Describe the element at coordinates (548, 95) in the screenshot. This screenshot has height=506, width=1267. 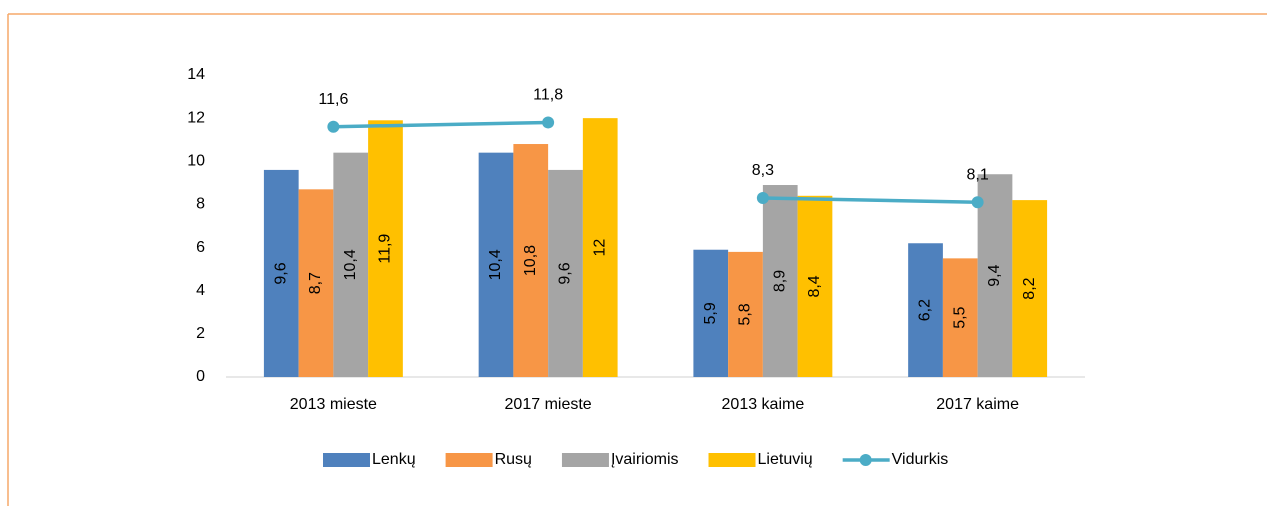
I see `line-value-label: 11,8` at that location.